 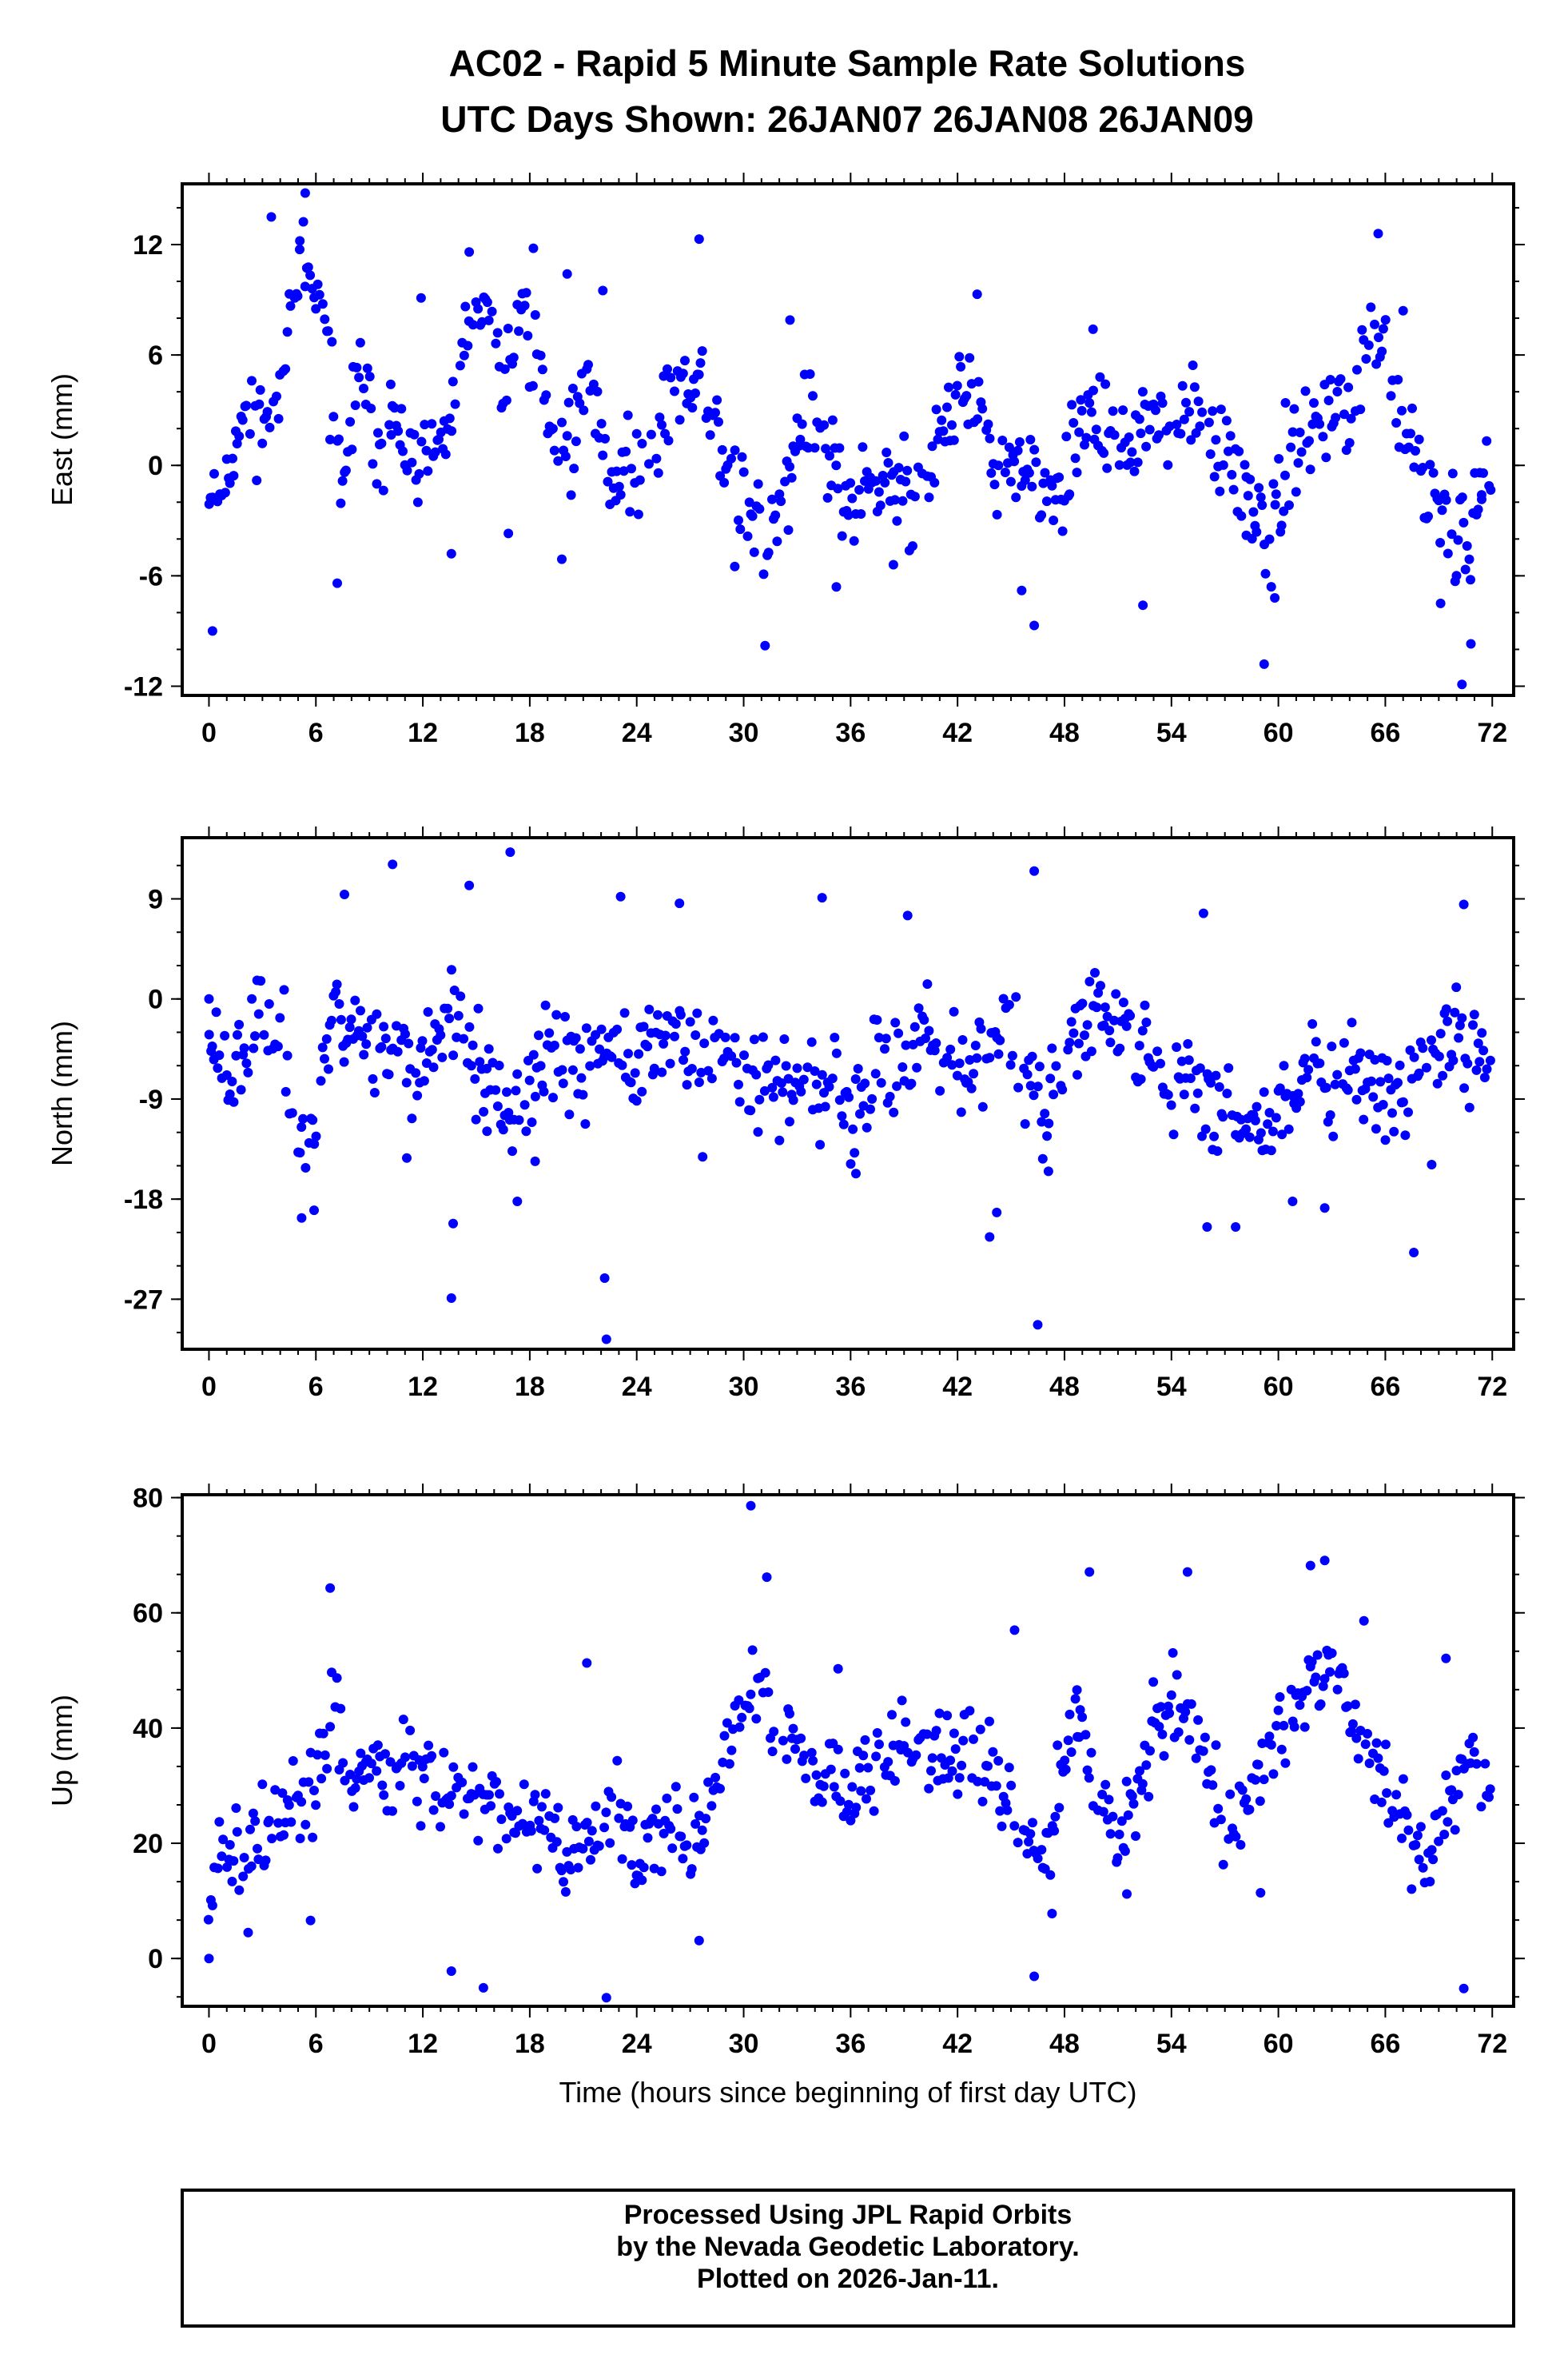 What do you see at coordinates (143, 1200) in the screenshot?
I see `north-y-tick-label: -18` at bounding box center [143, 1200].